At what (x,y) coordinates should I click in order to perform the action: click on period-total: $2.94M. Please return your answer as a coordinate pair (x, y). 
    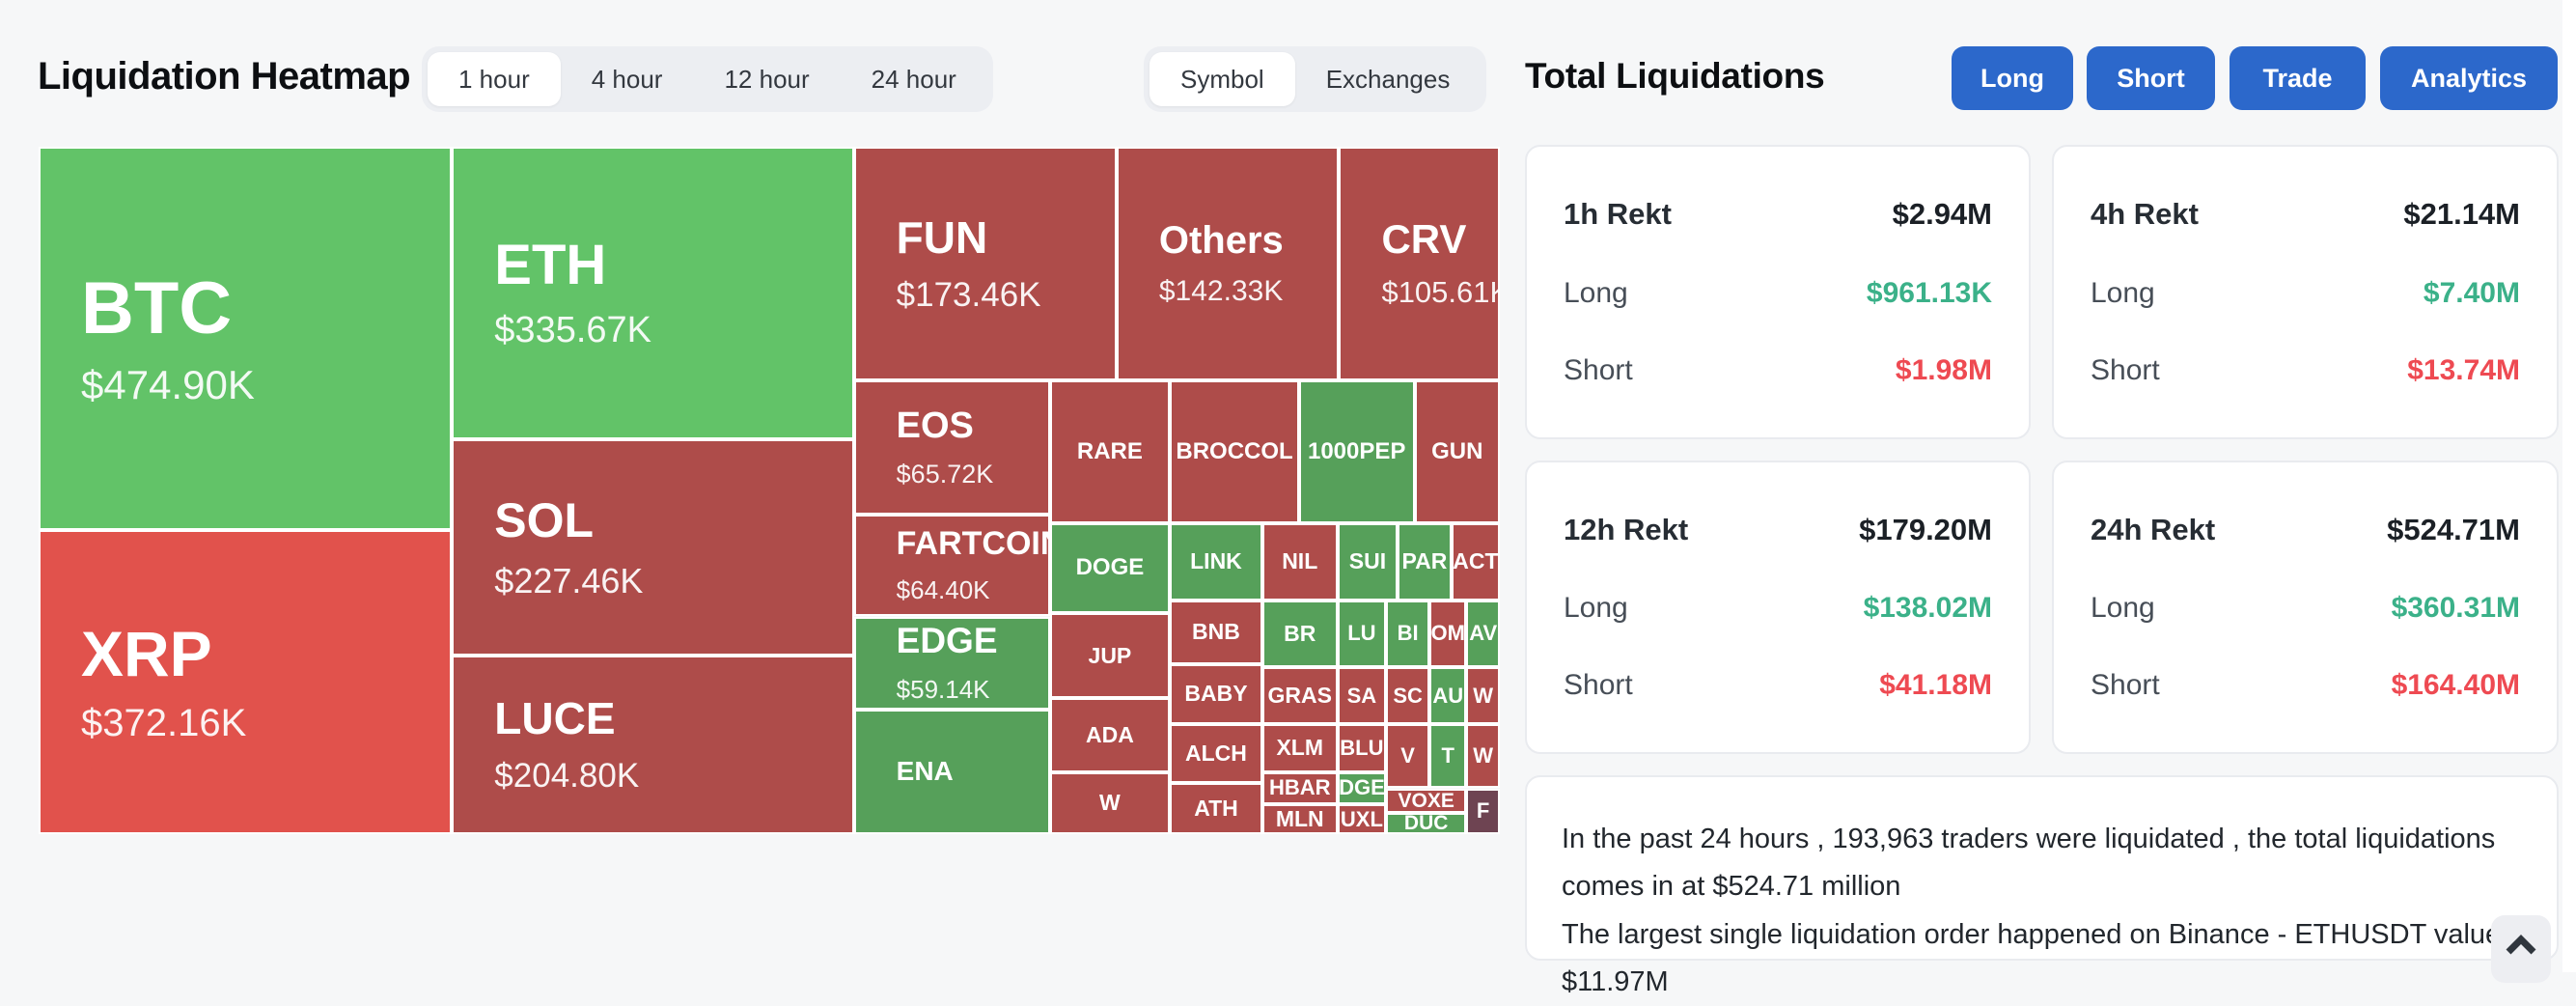
    Looking at the image, I should click on (1942, 214).